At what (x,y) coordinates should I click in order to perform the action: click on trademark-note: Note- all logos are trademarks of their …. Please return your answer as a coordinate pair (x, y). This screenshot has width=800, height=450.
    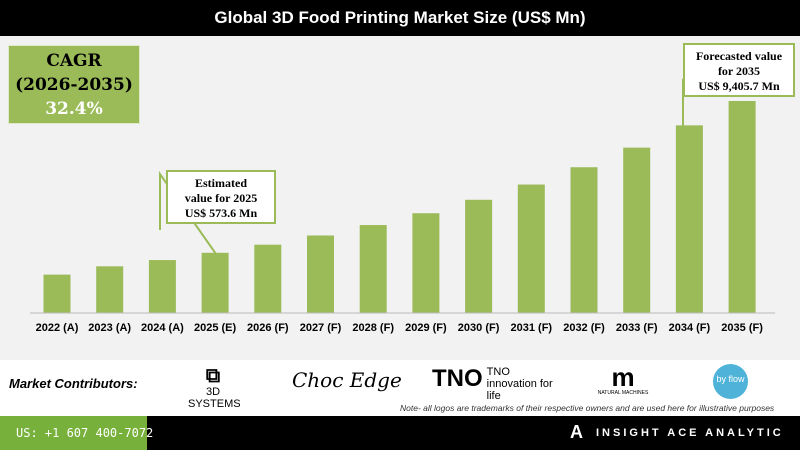
    Looking at the image, I should click on (587, 408).